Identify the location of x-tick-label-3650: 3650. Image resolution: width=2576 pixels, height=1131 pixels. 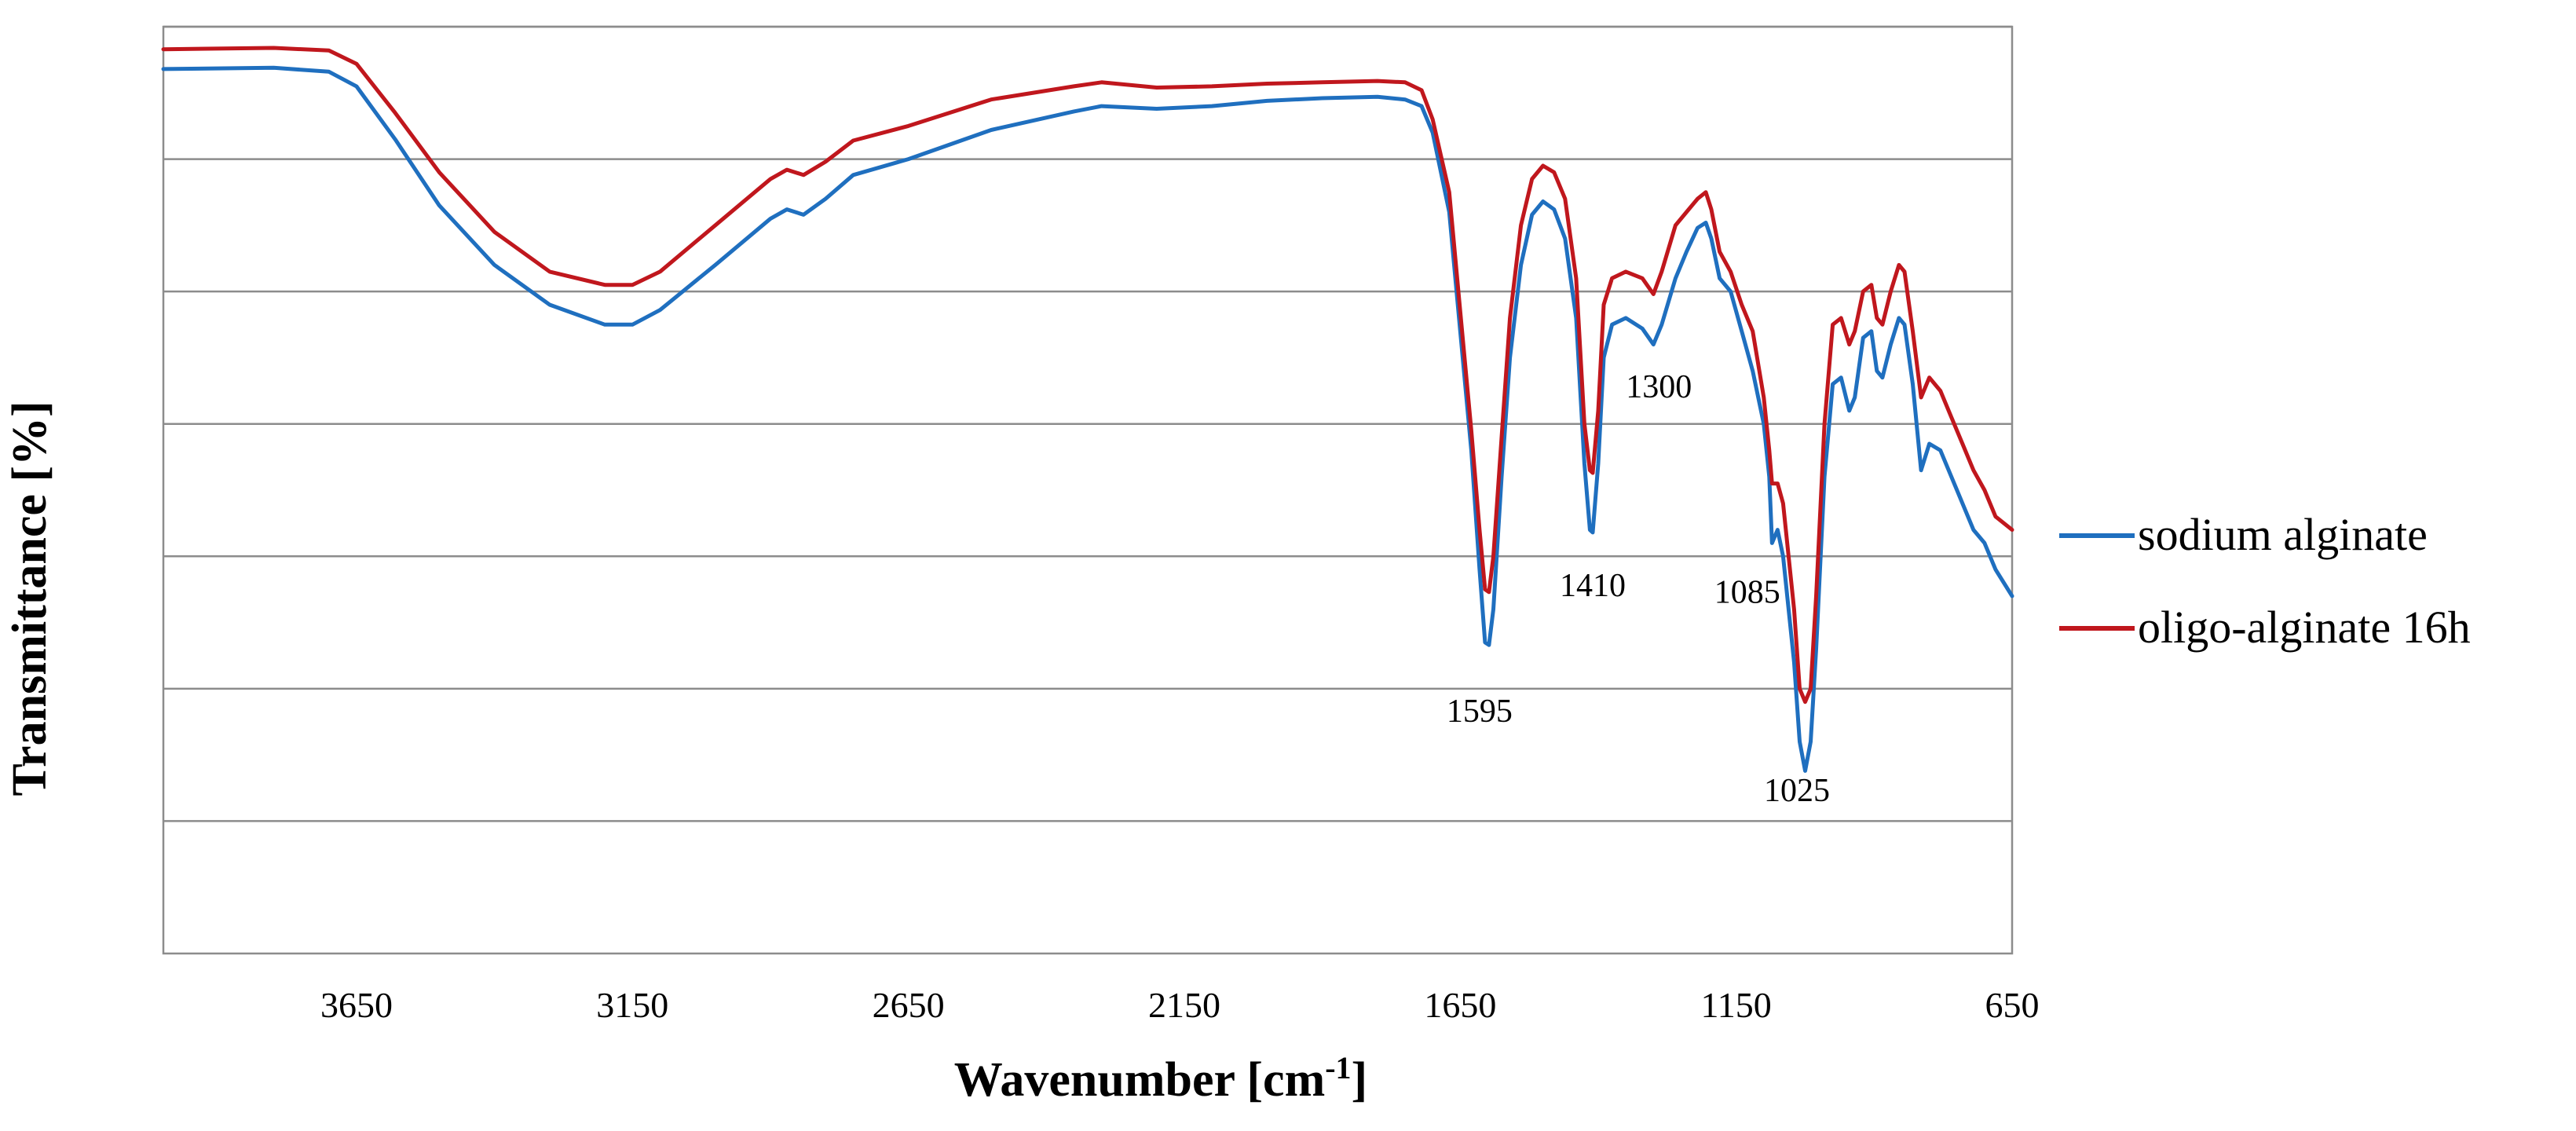
(356, 1005).